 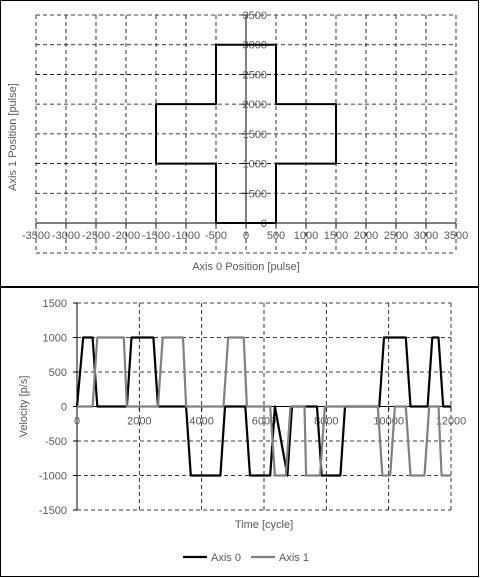 I want to click on x-tick-label: -3000, so click(x=66, y=236).